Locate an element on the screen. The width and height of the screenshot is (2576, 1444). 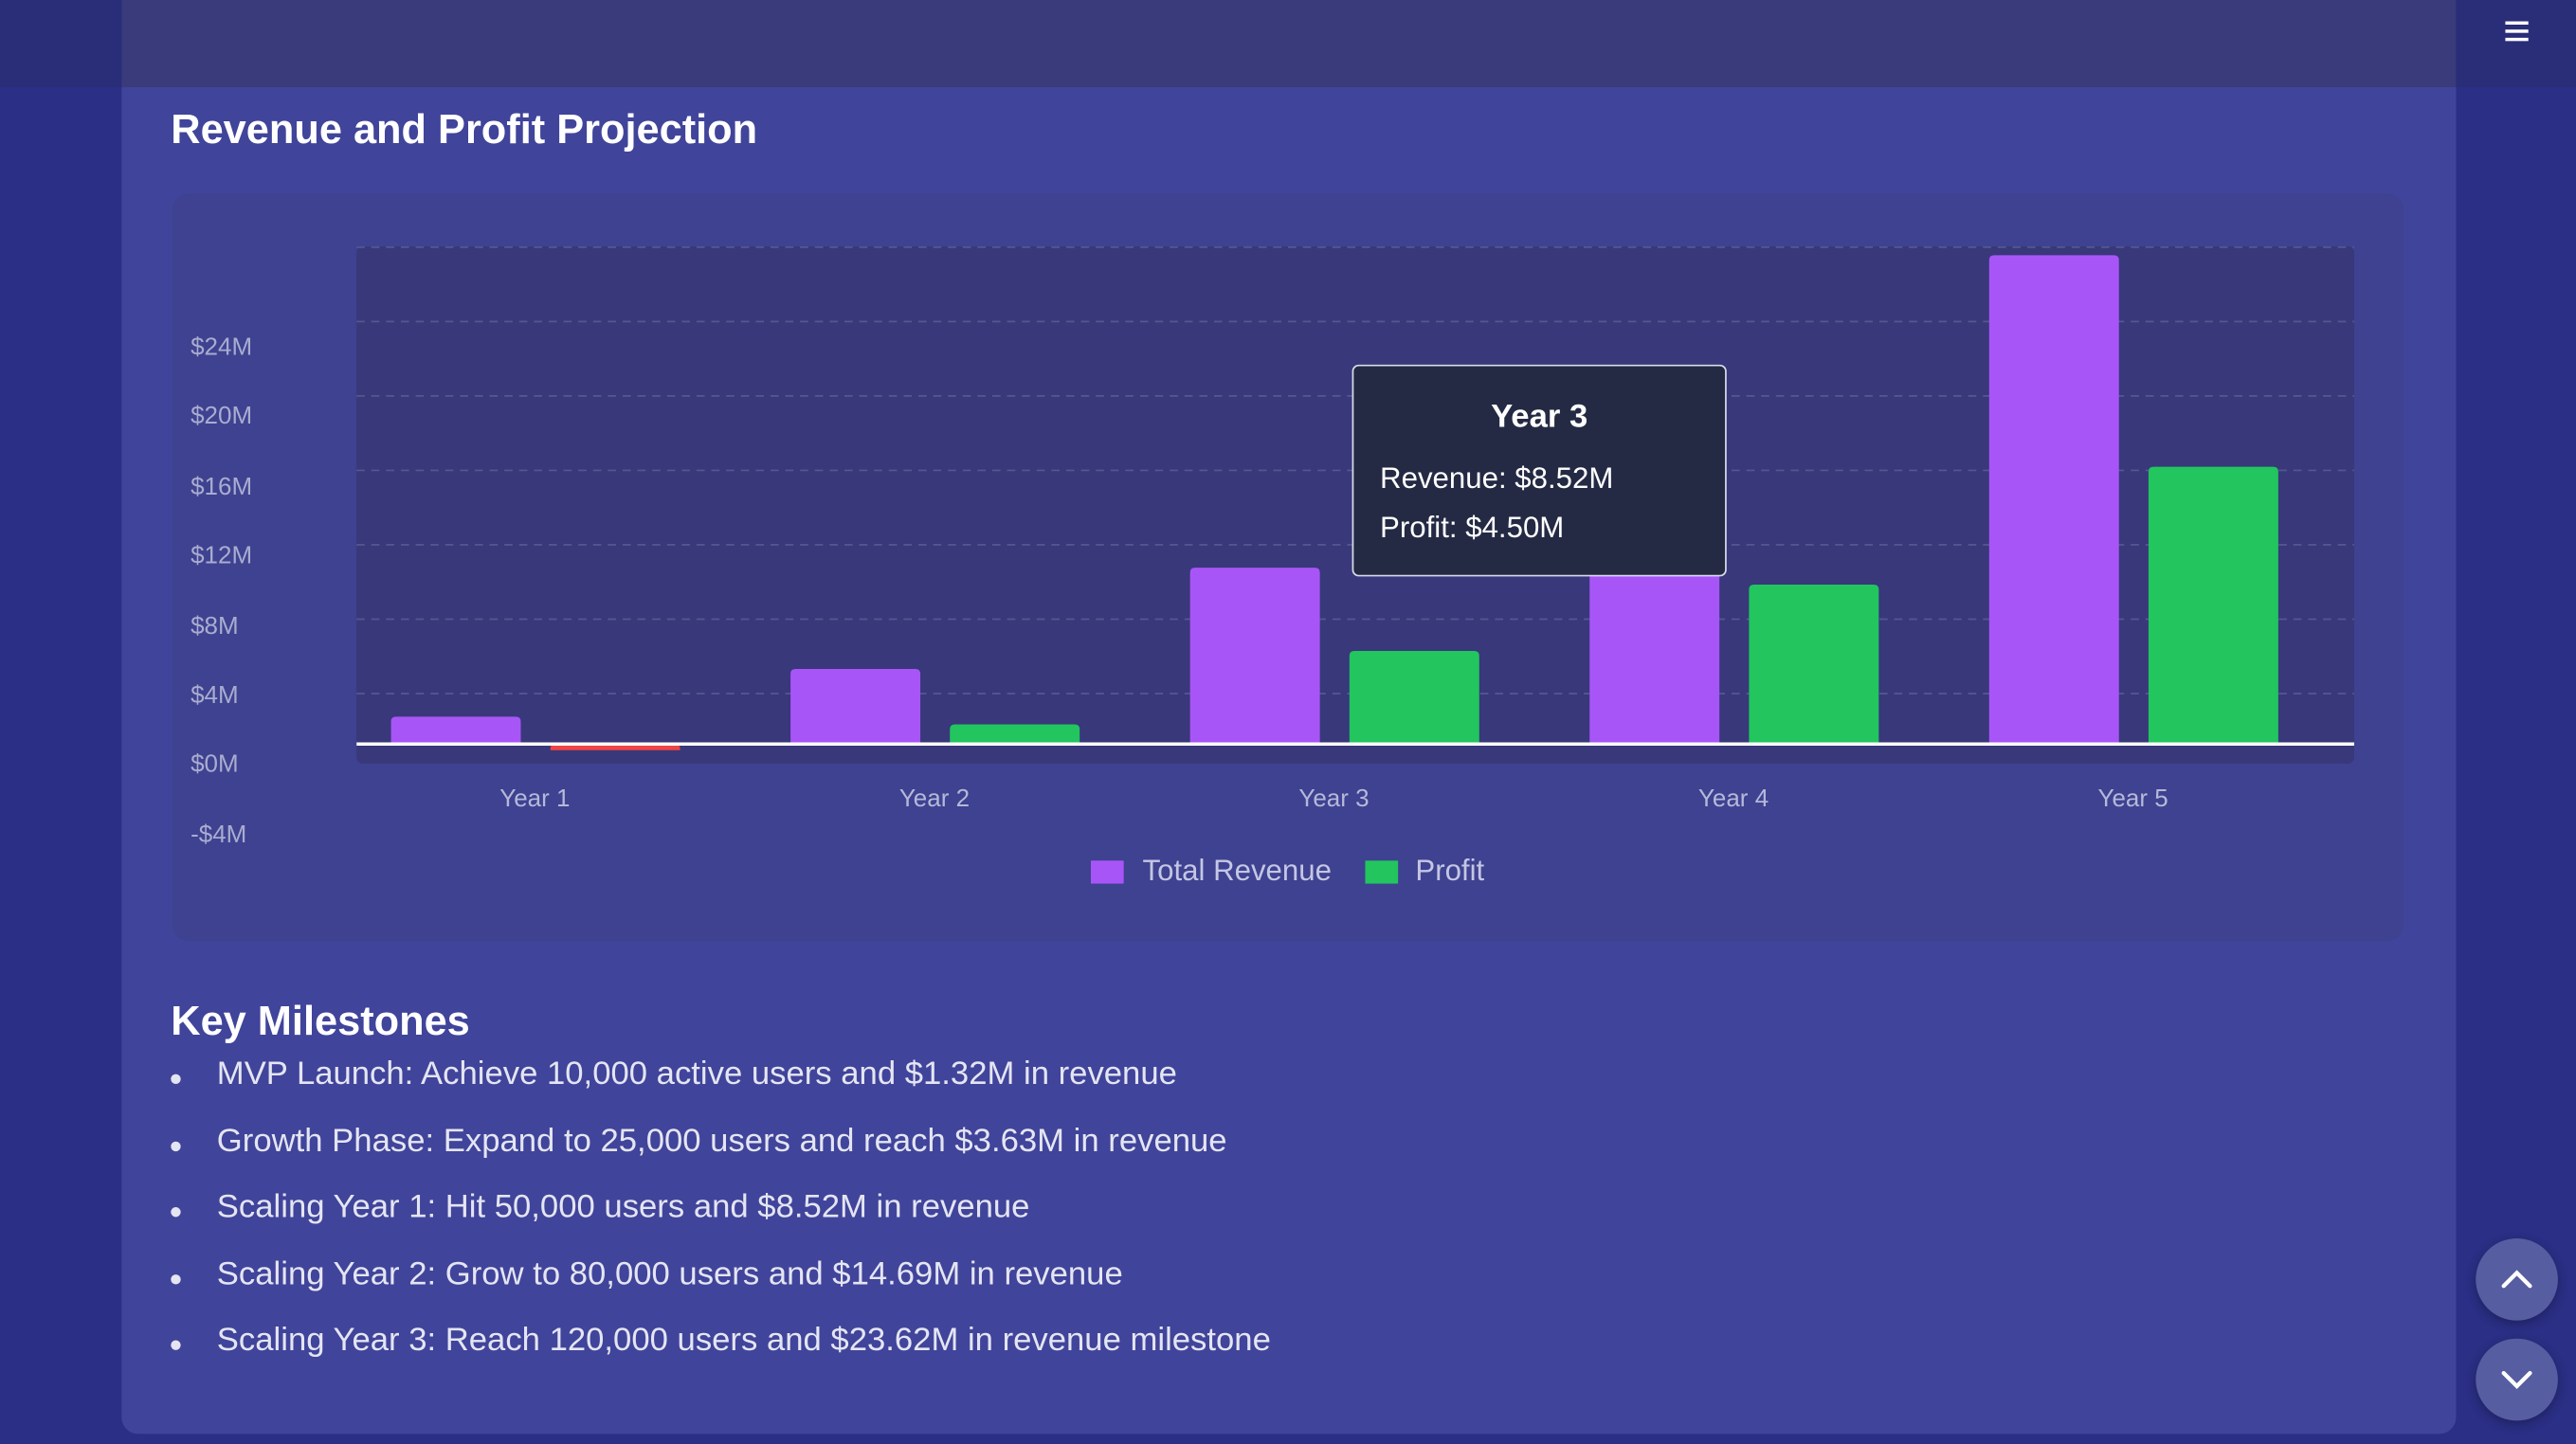
tooltip-revenue: Revenue: $8.52M is located at coordinates (1497, 478).